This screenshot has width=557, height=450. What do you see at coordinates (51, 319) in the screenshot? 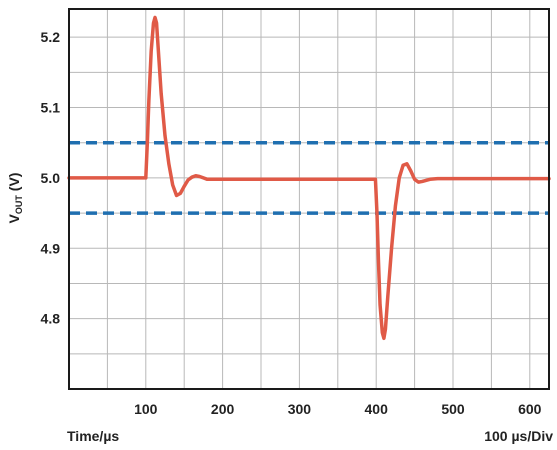
I see `y-tick-label: 4.8` at bounding box center [51, 319].